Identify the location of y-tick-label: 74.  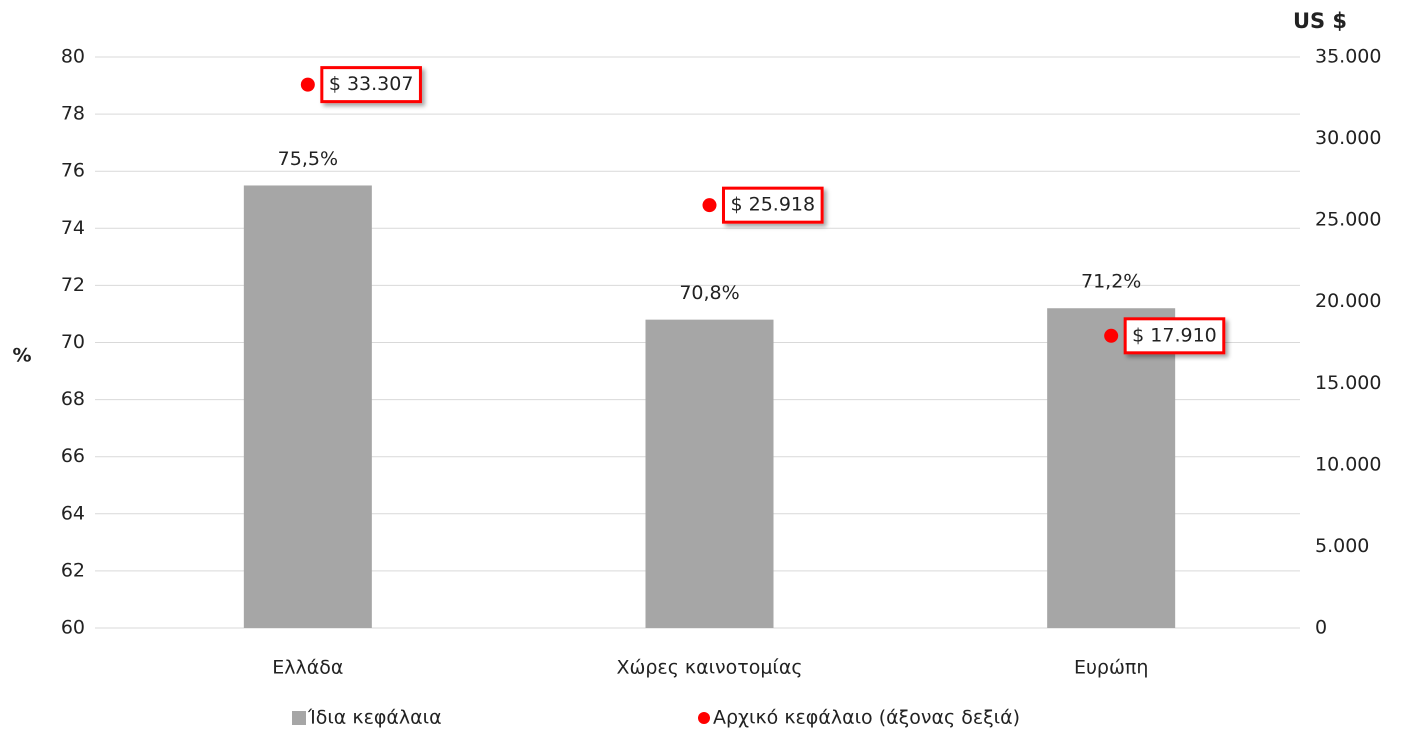
(73, 228).